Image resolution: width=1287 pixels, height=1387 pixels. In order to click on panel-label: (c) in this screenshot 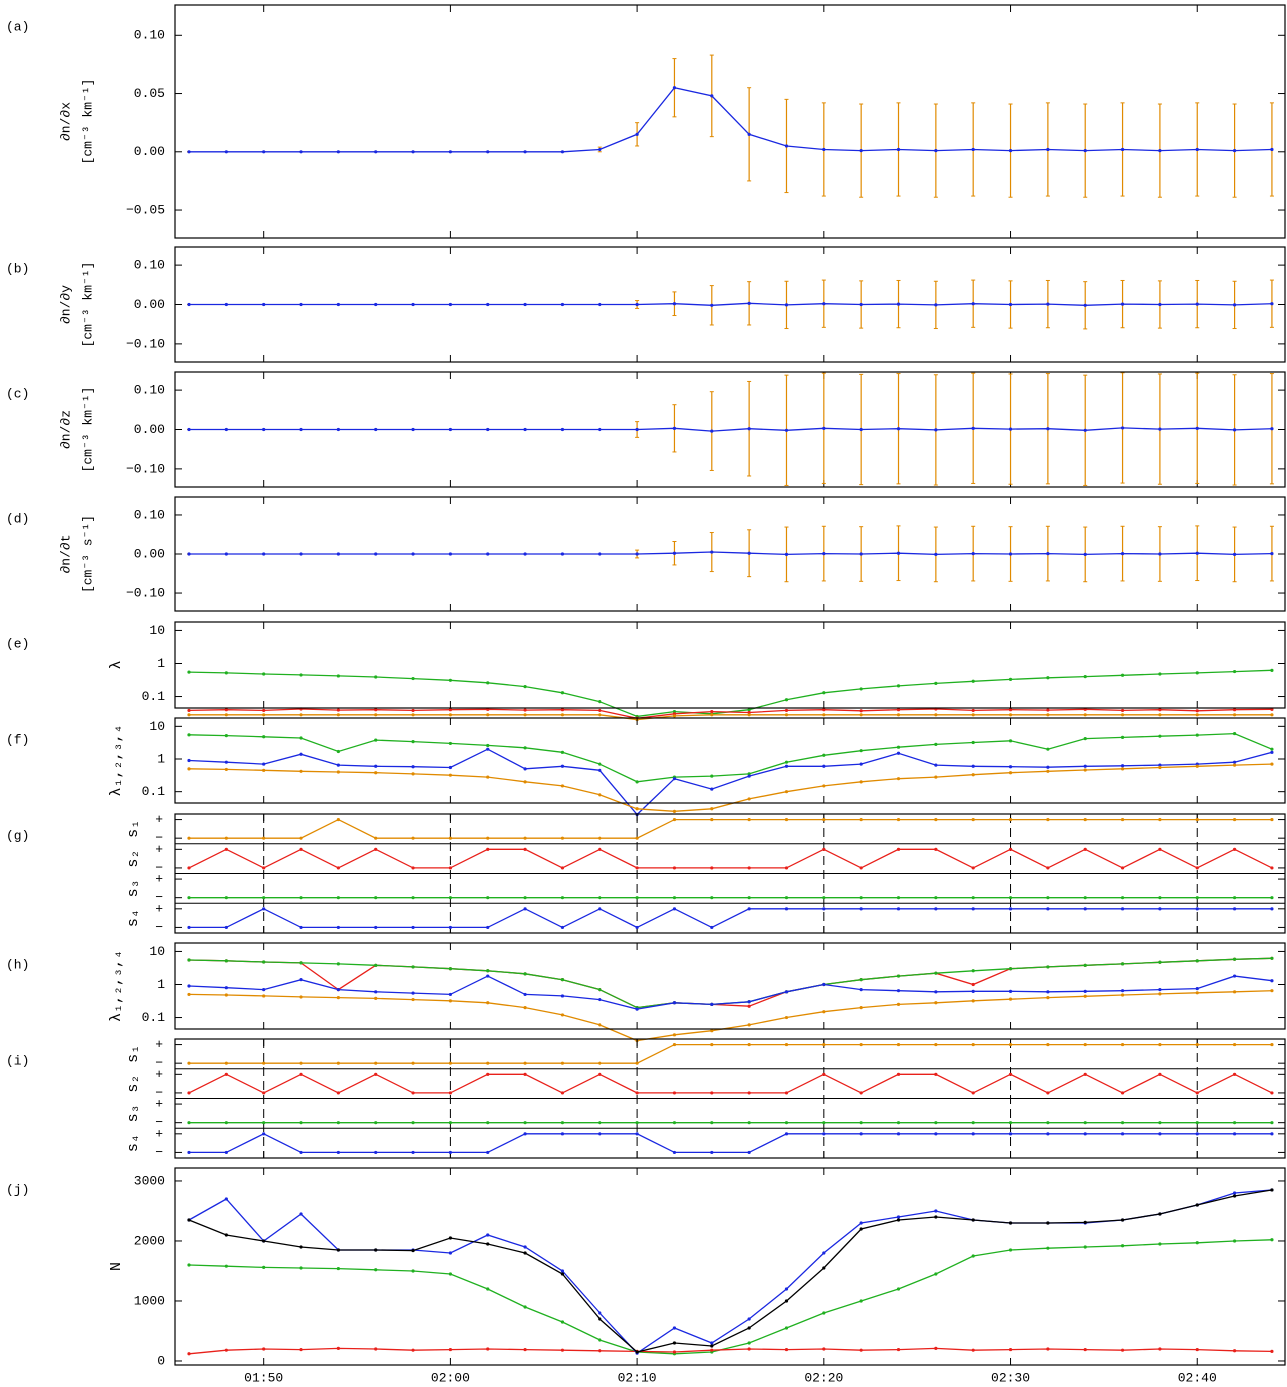, I will do `click(17, 393)`.